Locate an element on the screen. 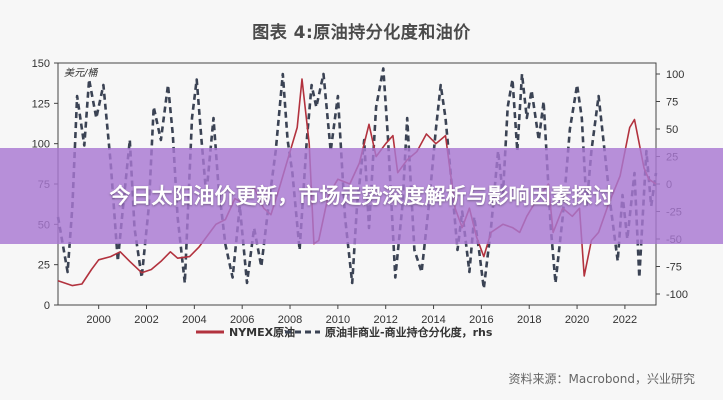 The height and width of the screenshot is (400, 723). x-tick-label: 2006 is located at coordinates (242, 320).